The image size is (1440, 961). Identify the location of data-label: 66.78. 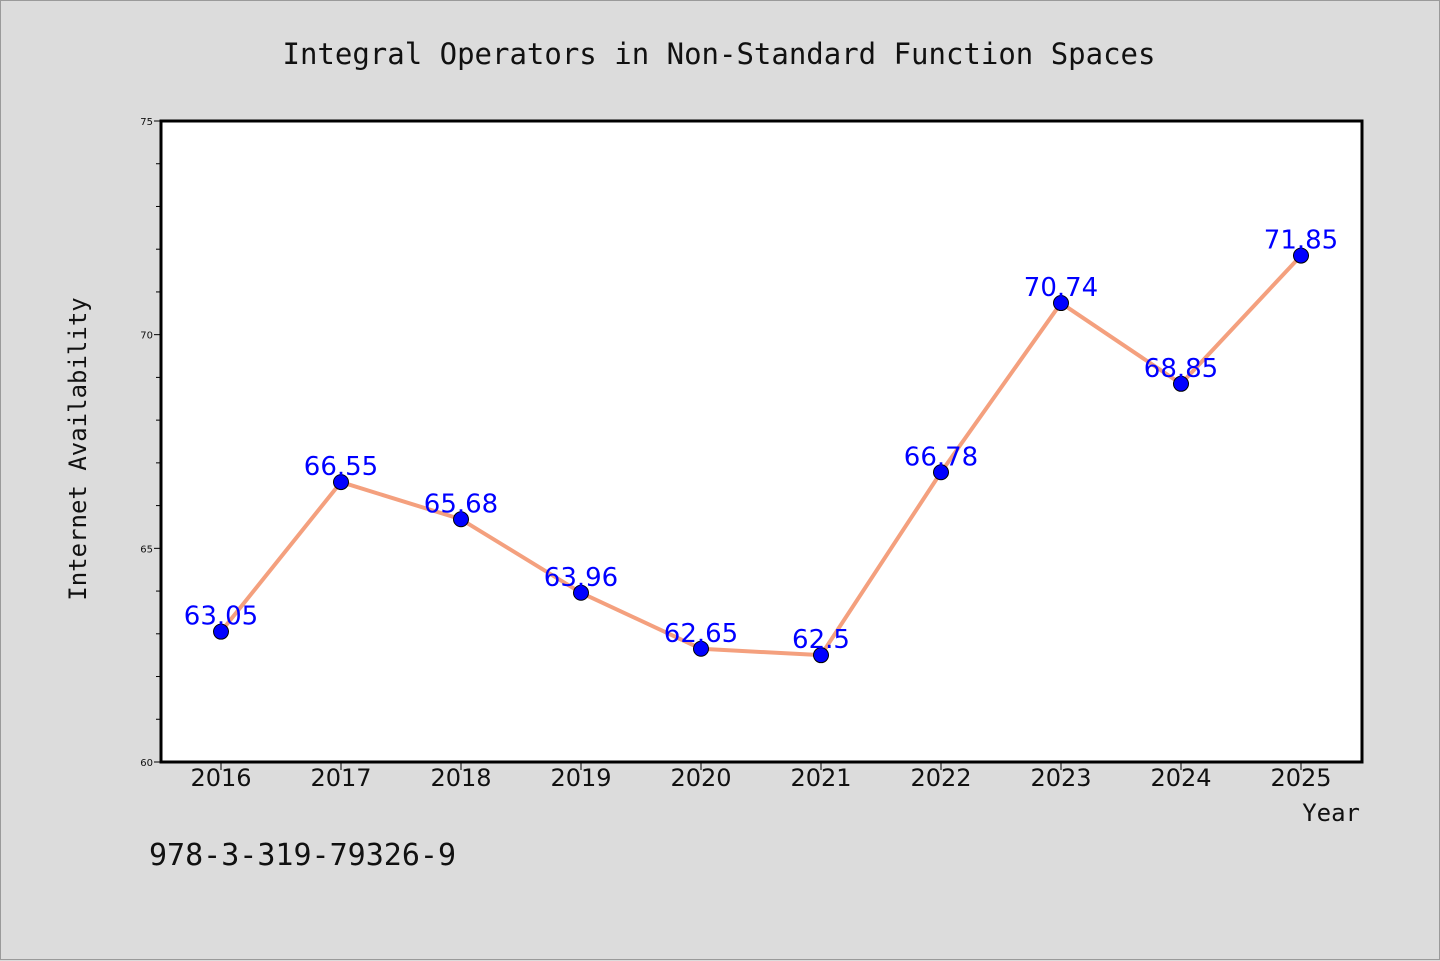
(941, 457).